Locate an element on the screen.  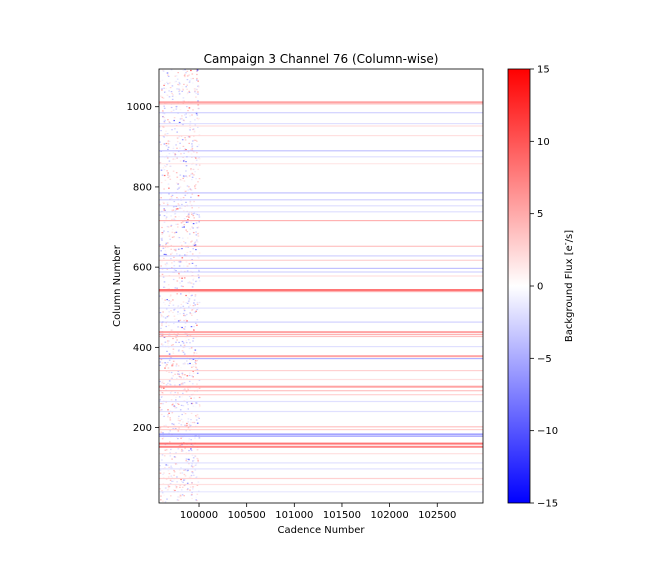
colorbar-tick-label: −15 is located at coordinates (547, 504).